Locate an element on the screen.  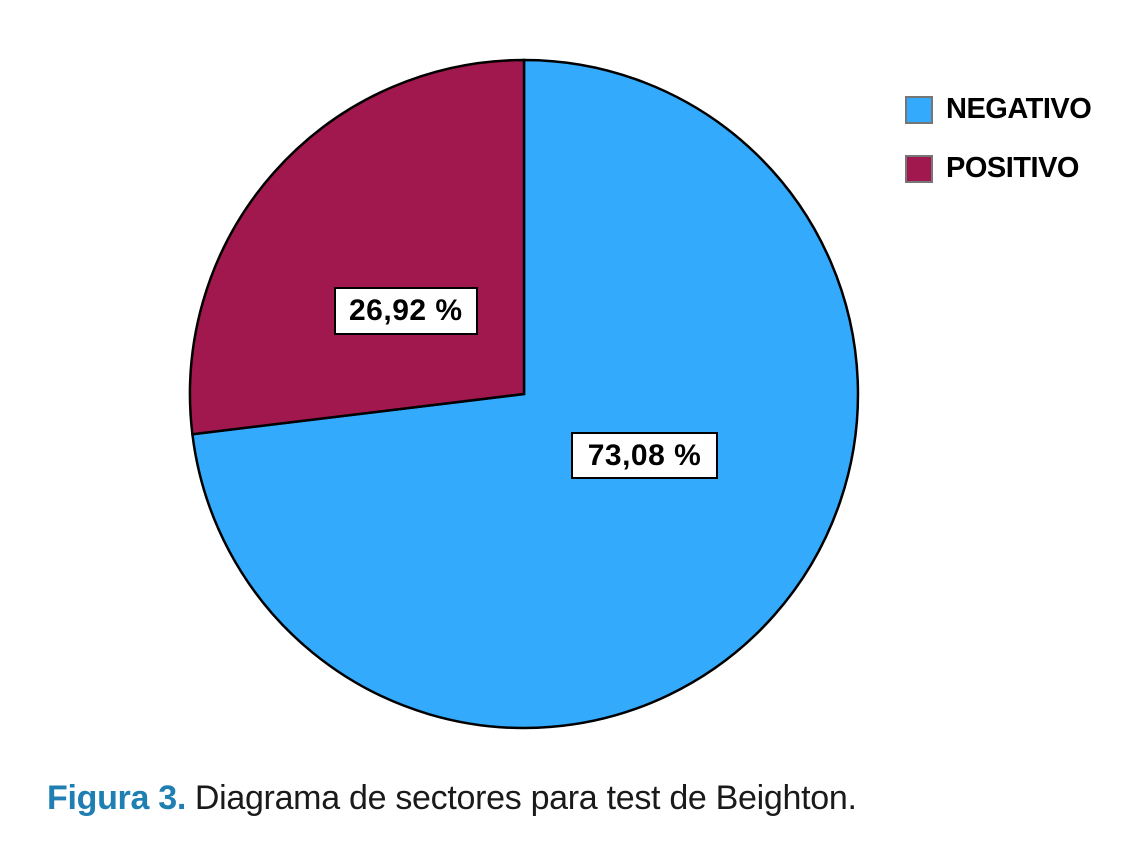
legend-item-positivo: POSITIVO is located at coordinates (998, 168).